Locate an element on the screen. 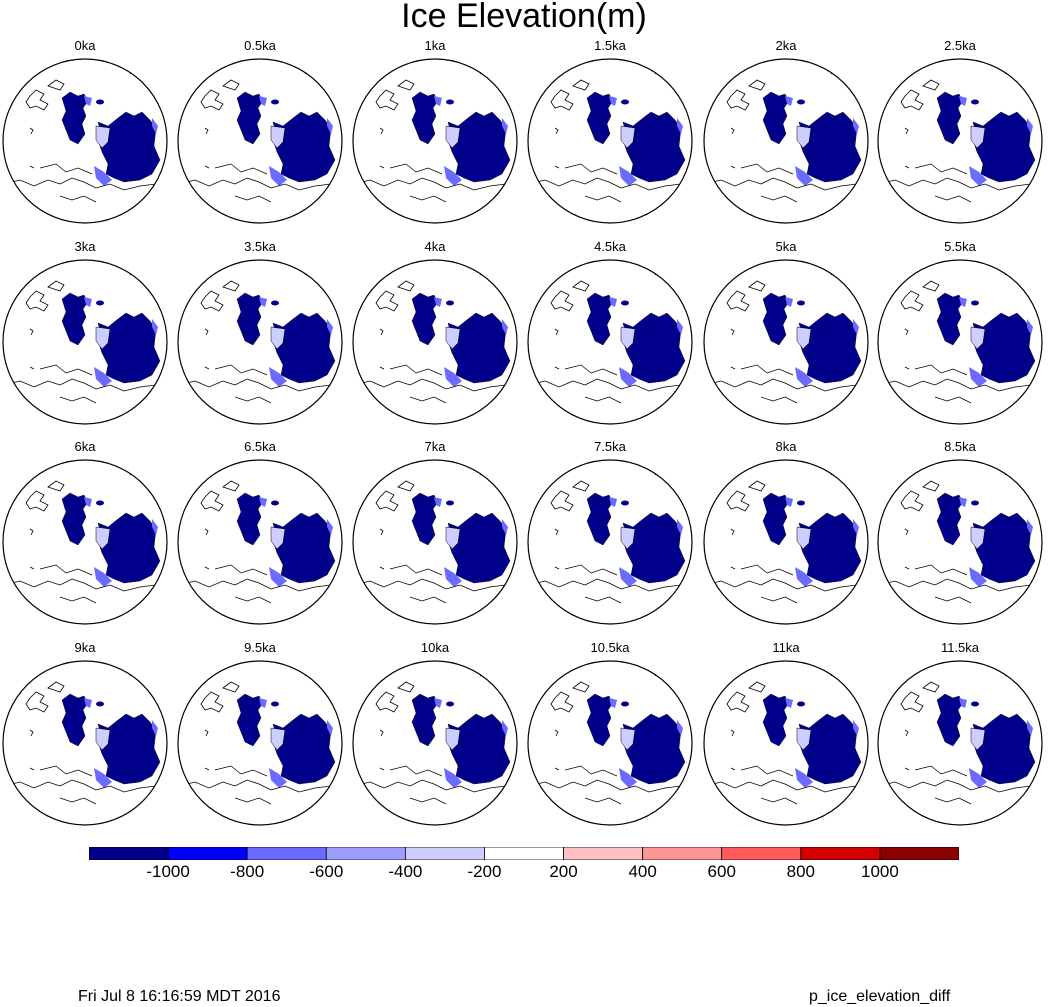 The height and width of the screenshot is (1007, 1048). map-panel: 8.5ka is located at coordinates (960, 539).